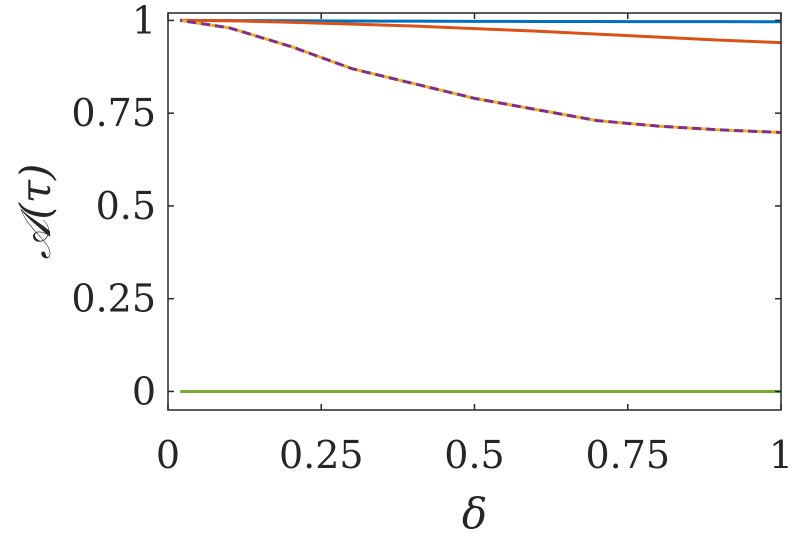  I want to click on x-tick-label: 1, so click(781, 455).